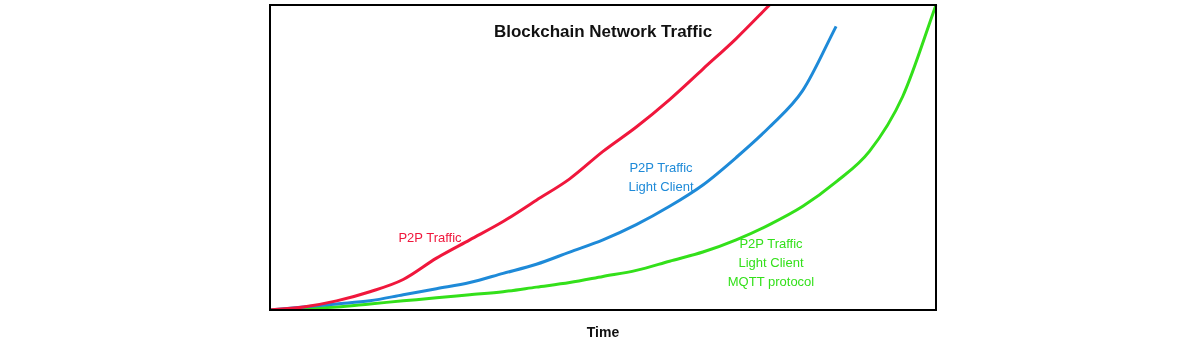  I want to click on series-label: P2P Traffic Light Client, so click(661, 176).